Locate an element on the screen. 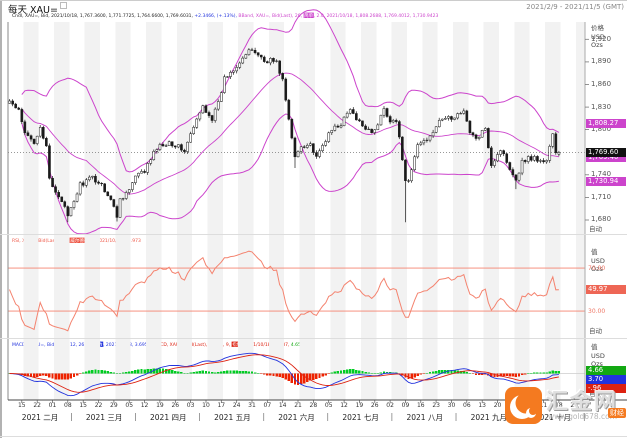  rsi-axis-header: 值 USD Ozs is located at coordinates (598, 261).